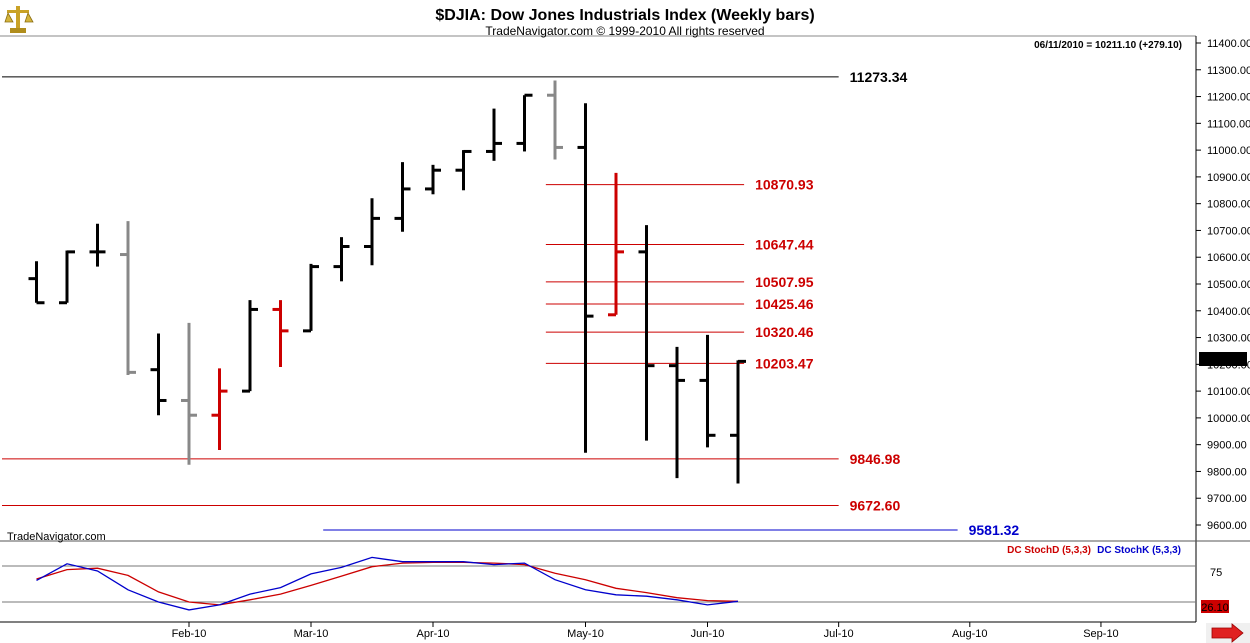  What do you see at coordinates (1228, 419) in the screenshot?
I see `y-tick-label: 10000.00` at bounding box center [1228, 419].